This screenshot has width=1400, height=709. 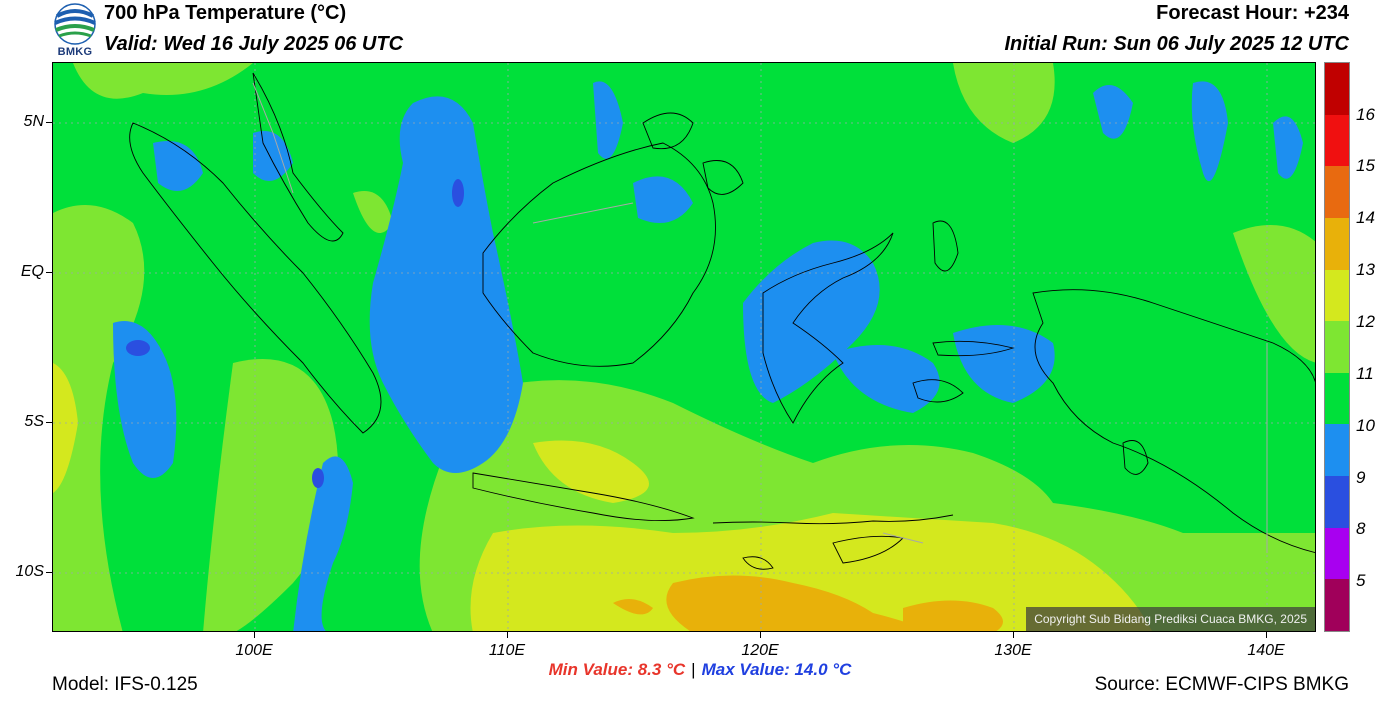 I want to click on colorbar-label-11: 11, so click(x=1365, y=373).